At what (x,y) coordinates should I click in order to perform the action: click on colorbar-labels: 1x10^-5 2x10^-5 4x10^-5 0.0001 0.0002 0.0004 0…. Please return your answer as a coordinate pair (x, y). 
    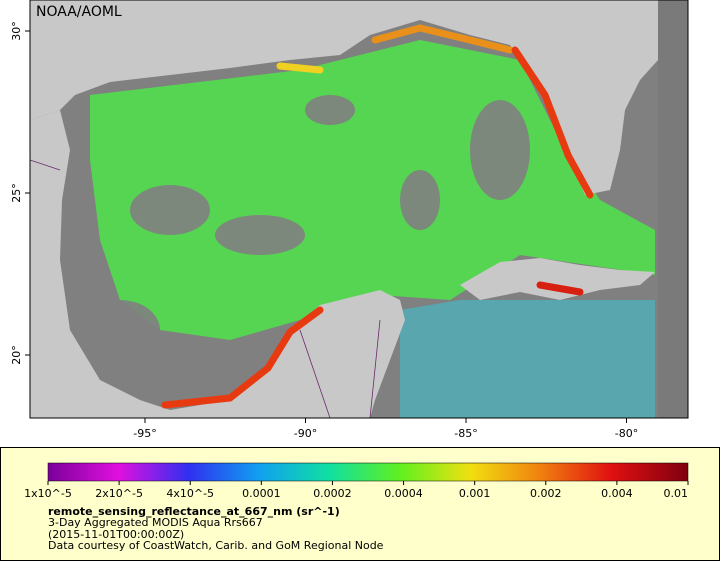
    Looking at the image, I should click on (356, 490).